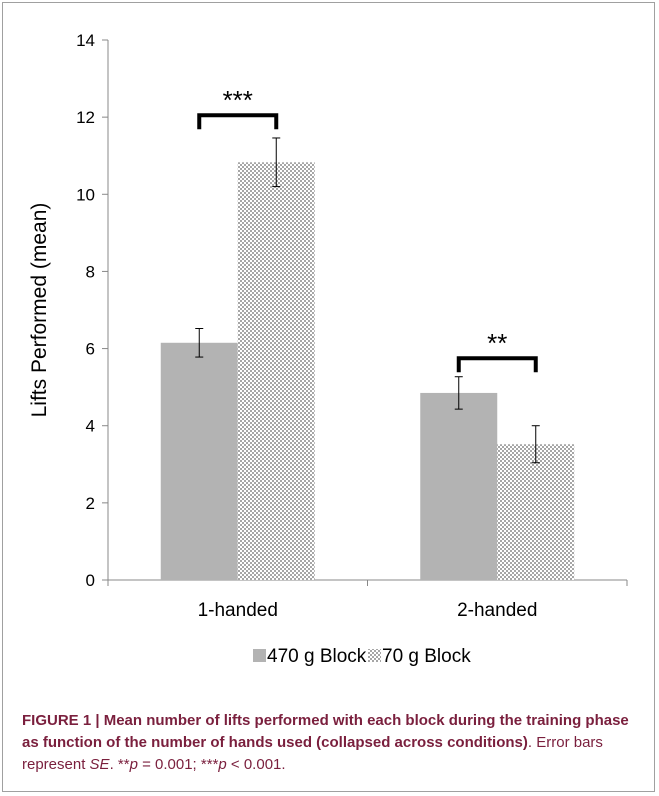  I want to click on caption-text-3: = 0.001; ***, so click(178, 764).